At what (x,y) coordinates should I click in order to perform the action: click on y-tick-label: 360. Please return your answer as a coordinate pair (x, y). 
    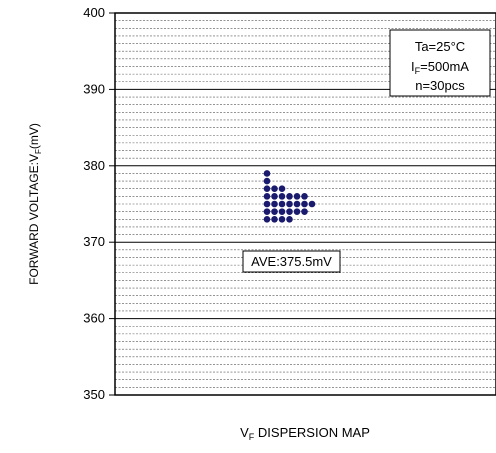
    Looking at the image, I should click on (94, 318).